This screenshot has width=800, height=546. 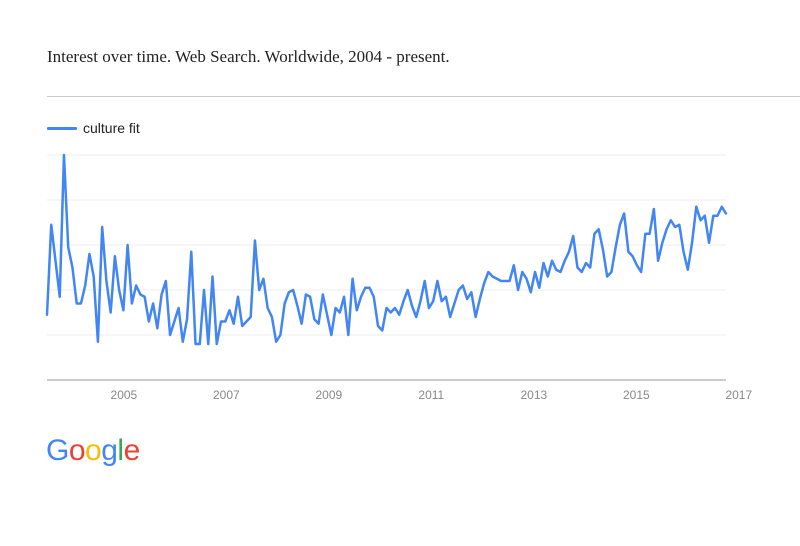 I want to click on legend-swatch, so click(x=62, y=128).